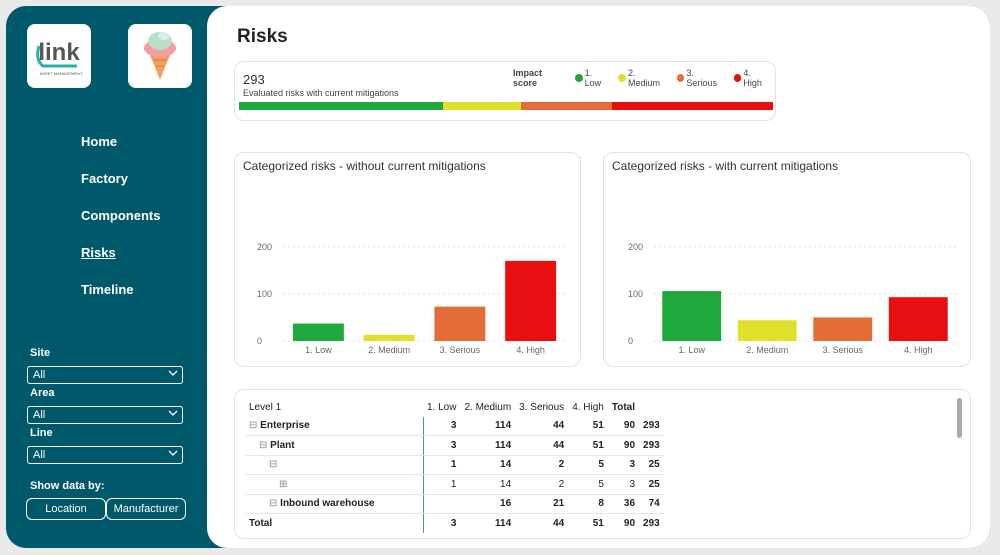 The width and height of the screenshot is (1000, 555). Describe the element at coordinates (651, 504) in the screenshot. I see `cell: 74` at that location.